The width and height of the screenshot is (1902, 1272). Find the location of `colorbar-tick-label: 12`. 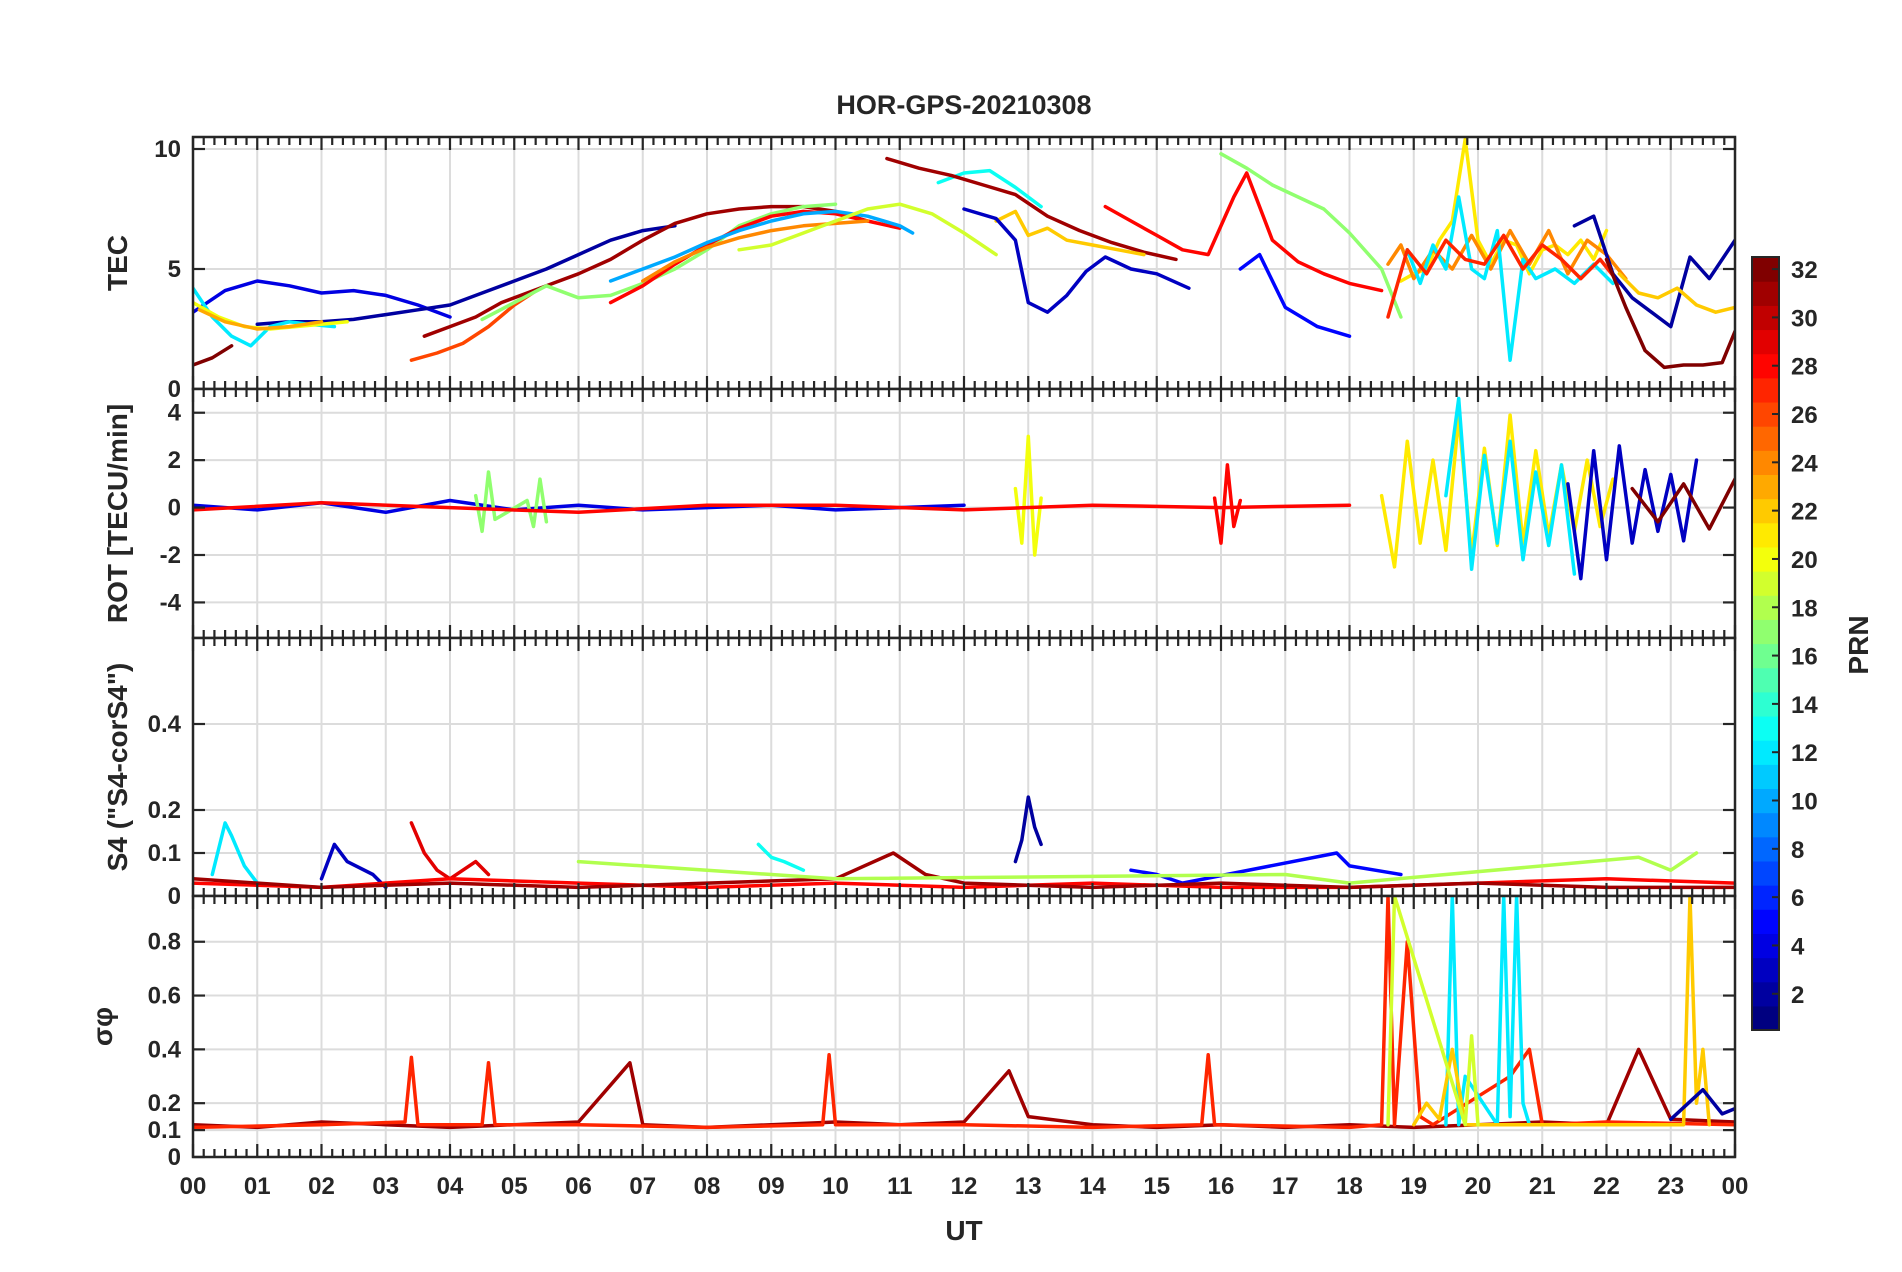

colorbar-tick-label: 12 is located at coordinates (1804, 753).